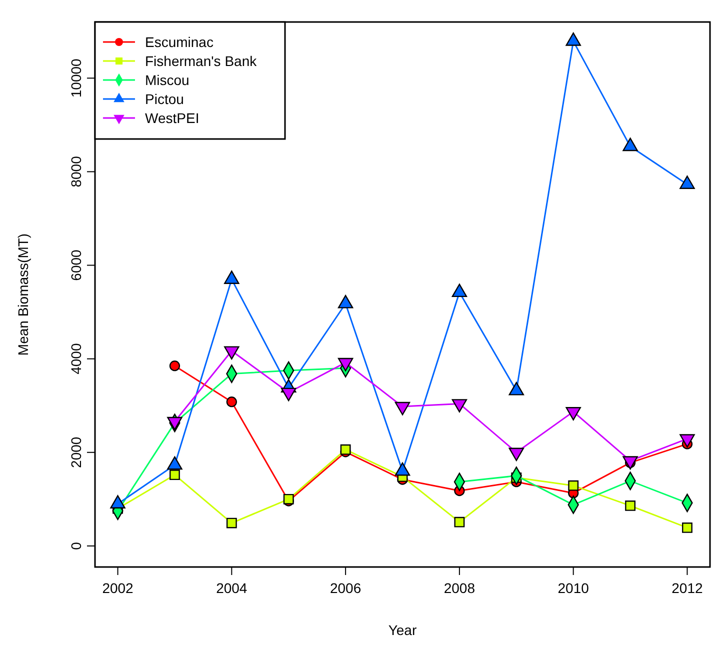 Image resolution: width=718 pixels, height=655 pixels. Describe the element at coordinates (346, 588) in the screenshot. I see `x-tick-label: 2006` at that location.